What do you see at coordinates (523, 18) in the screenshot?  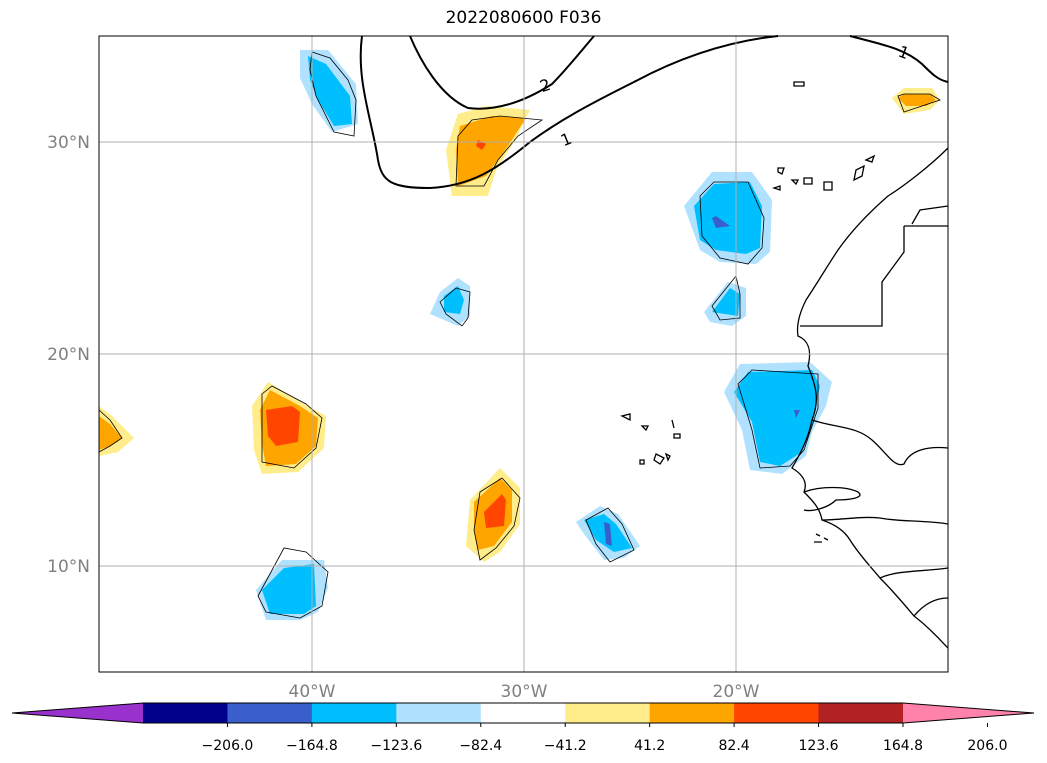 I see `map-title: 2022080600 F036` at bounding box center [523, 18].